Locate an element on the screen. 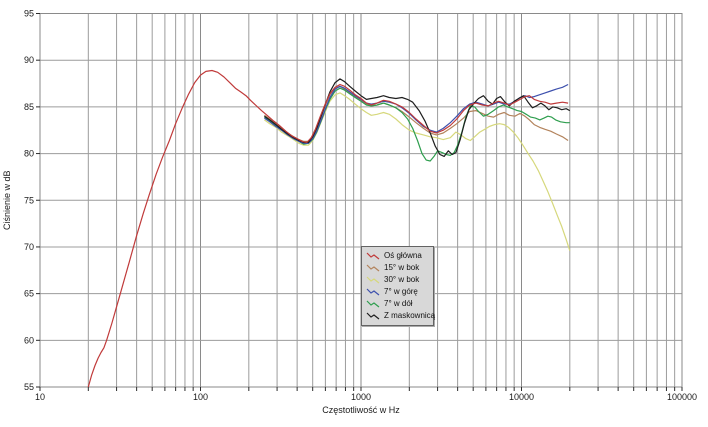 The width and height of the screenshot is (708, 427). legend-item-30-w-bok: 30° w bok is located at coordinates (397, 280).